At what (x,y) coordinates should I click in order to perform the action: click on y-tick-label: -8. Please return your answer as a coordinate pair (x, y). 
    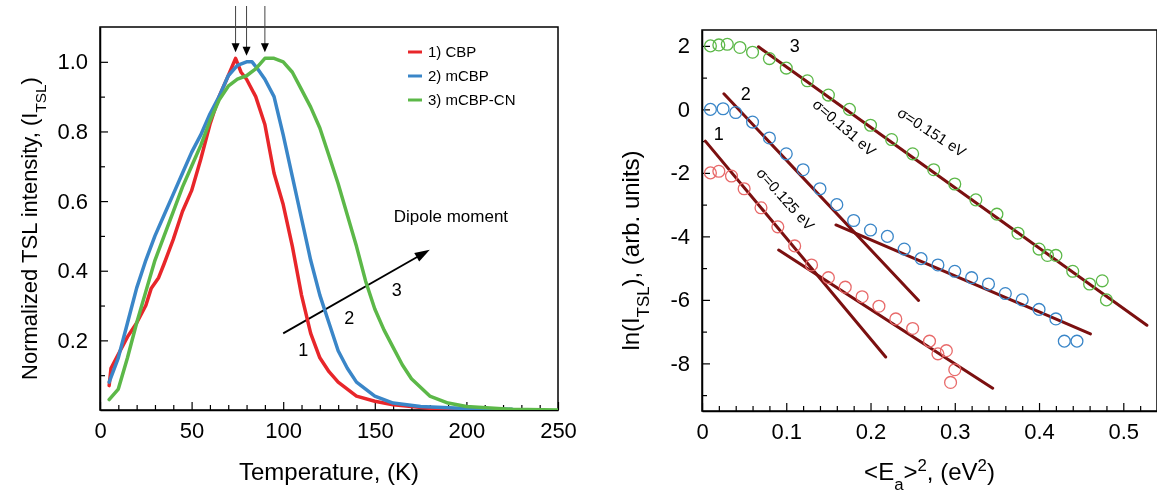
    Looking at the image, I should click on (680, 363).